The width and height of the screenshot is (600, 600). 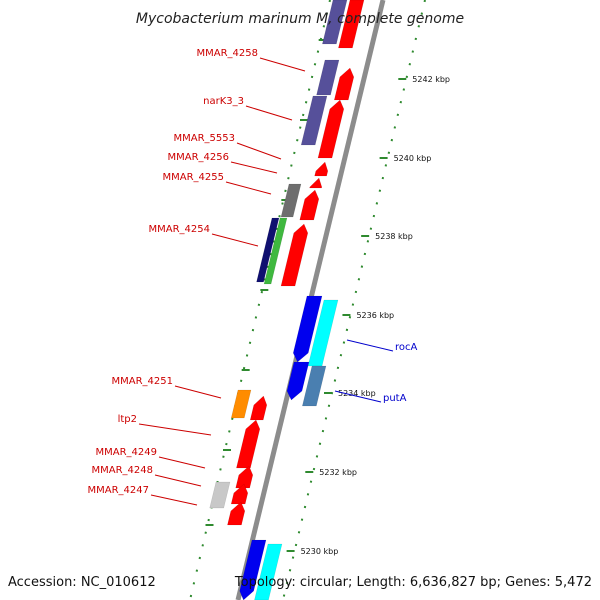 What do you see at coordinates (300, 19) in the screenshot?
I see `map-title: Mycobacterium marinum M, complete genome` at bounding box center [300, 19].